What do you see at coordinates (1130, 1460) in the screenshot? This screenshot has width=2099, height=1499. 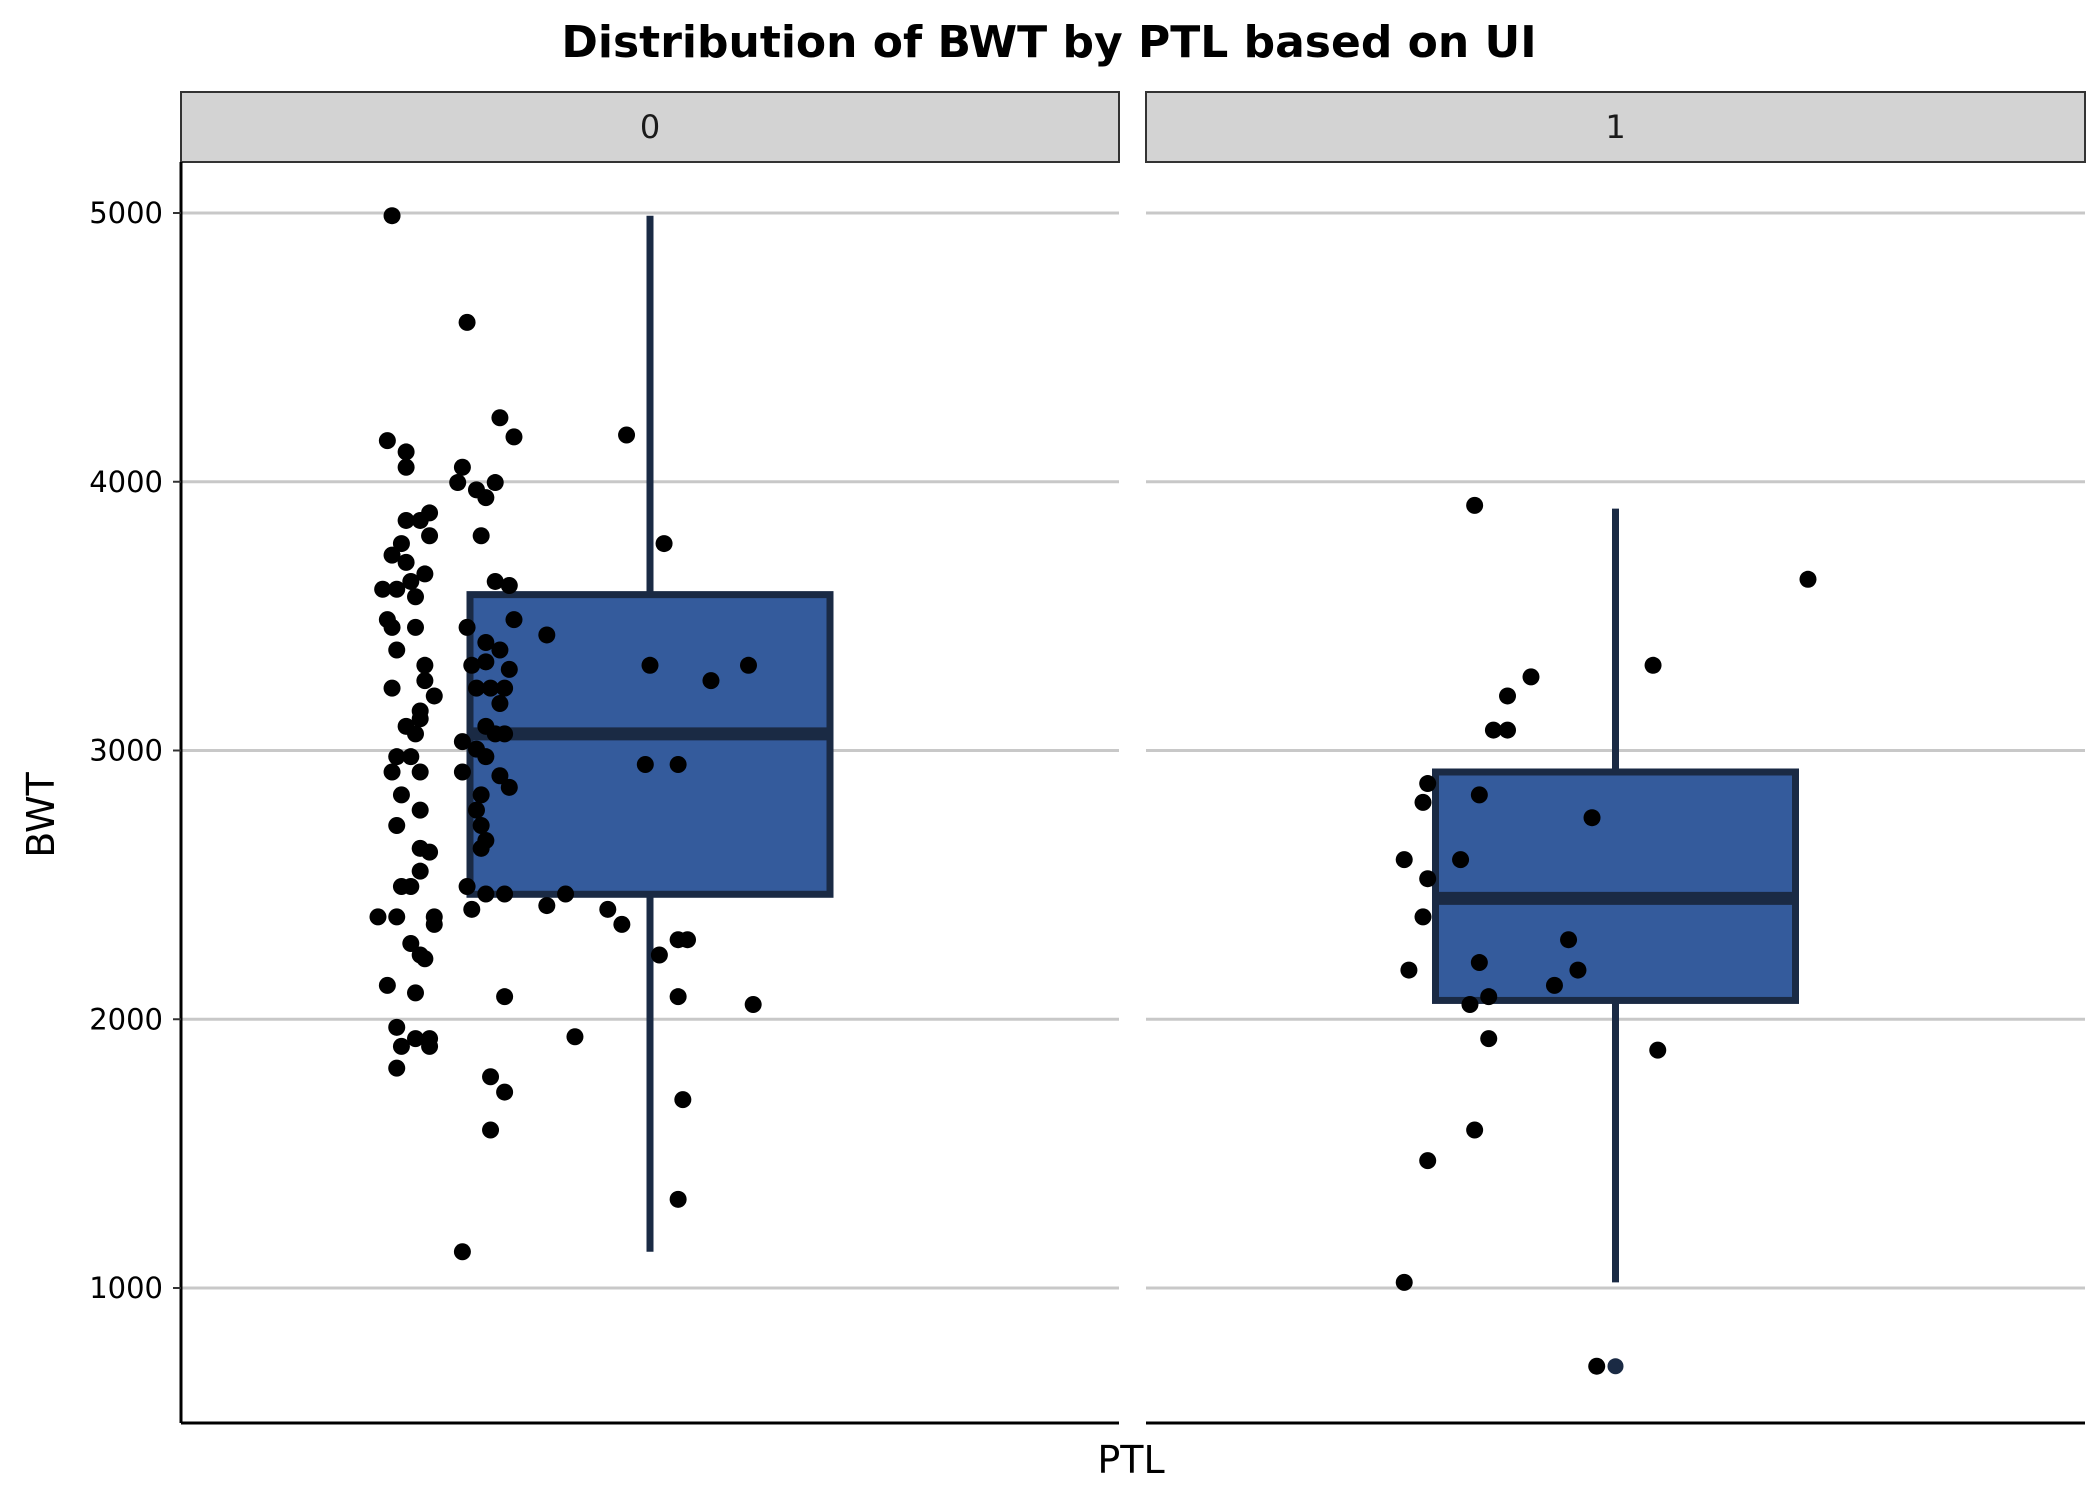 I see `x-axis-label: PTL` at bounding box center [1130, 1460].